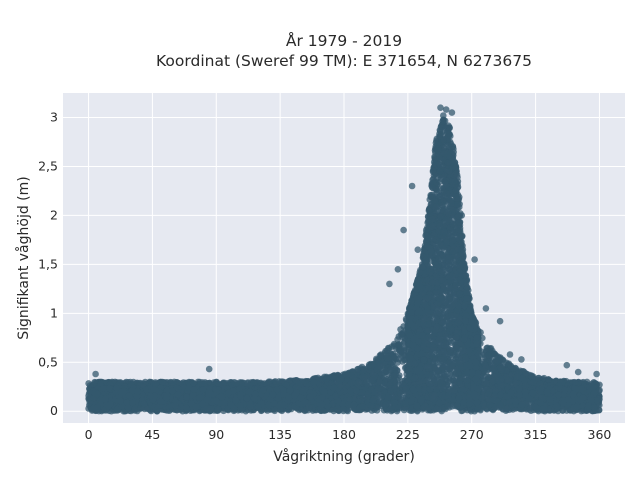  Describe the element at coordinates (344, 40) in the screenshot. I see `chart-title: År 1979 - 2019` at that location.